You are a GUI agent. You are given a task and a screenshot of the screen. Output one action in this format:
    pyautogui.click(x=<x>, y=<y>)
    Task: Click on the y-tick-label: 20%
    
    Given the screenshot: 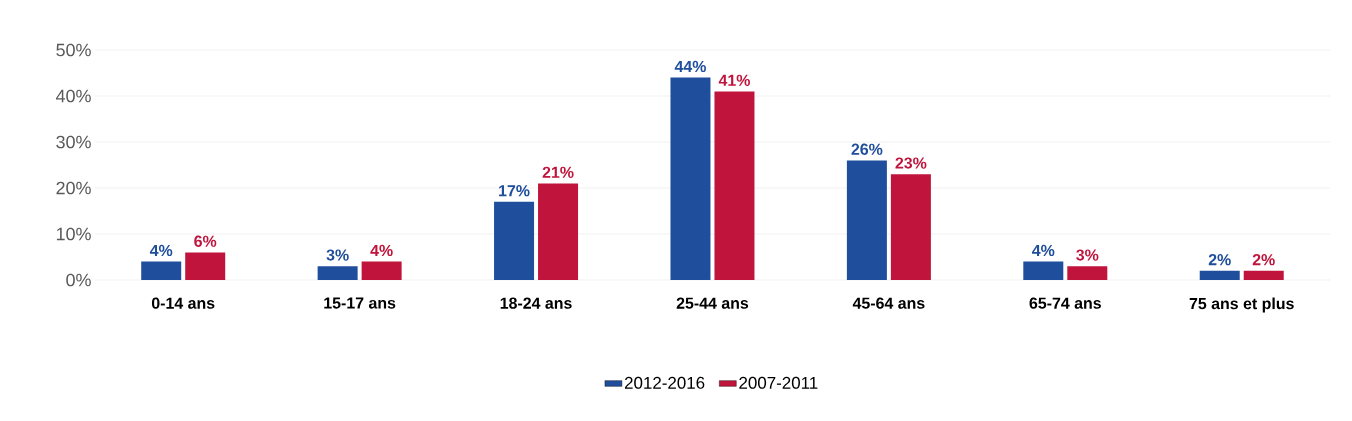 What is the action you would take?
    pyautogui.click(x=73, y=188)
    